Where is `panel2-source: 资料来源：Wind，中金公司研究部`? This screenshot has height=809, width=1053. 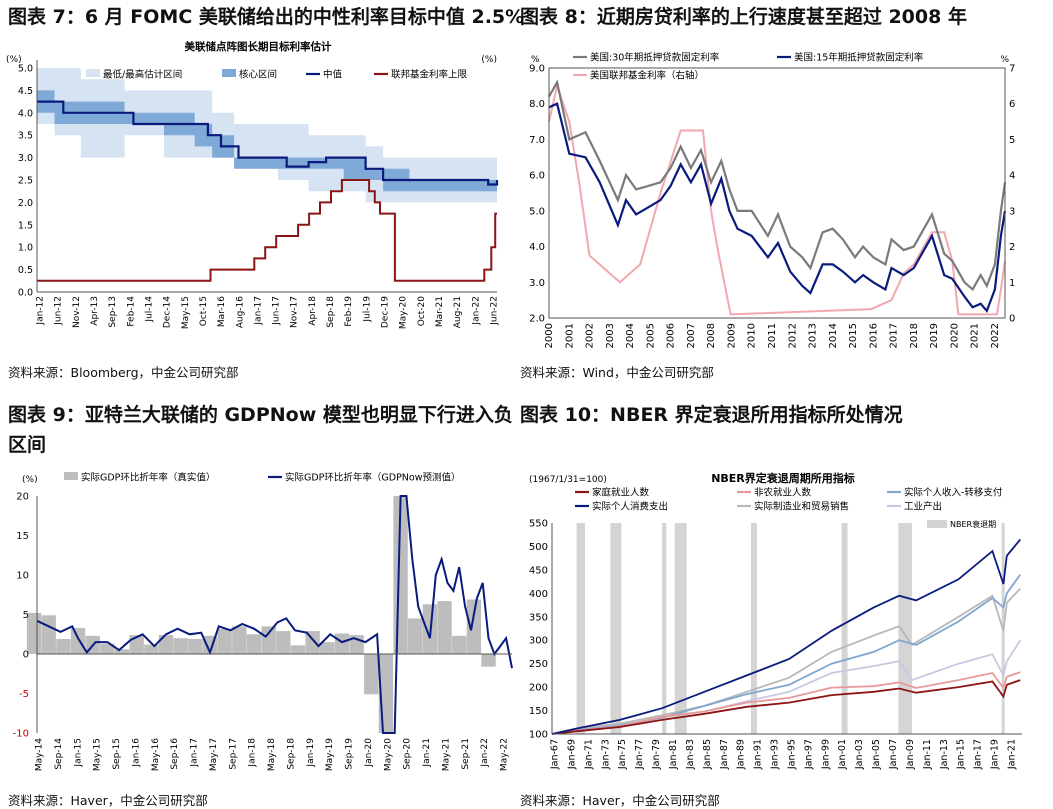 panel2-source: 资料来源：Wind，中金公司研究部 is located at coordinates (617, 372).